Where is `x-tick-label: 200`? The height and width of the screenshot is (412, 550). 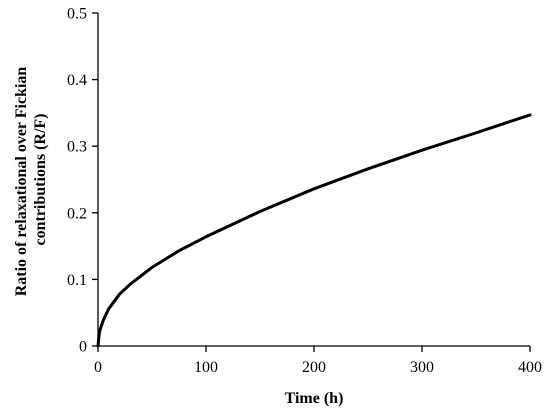 x-tick-label: 200 is located at coordinates (314, 367).